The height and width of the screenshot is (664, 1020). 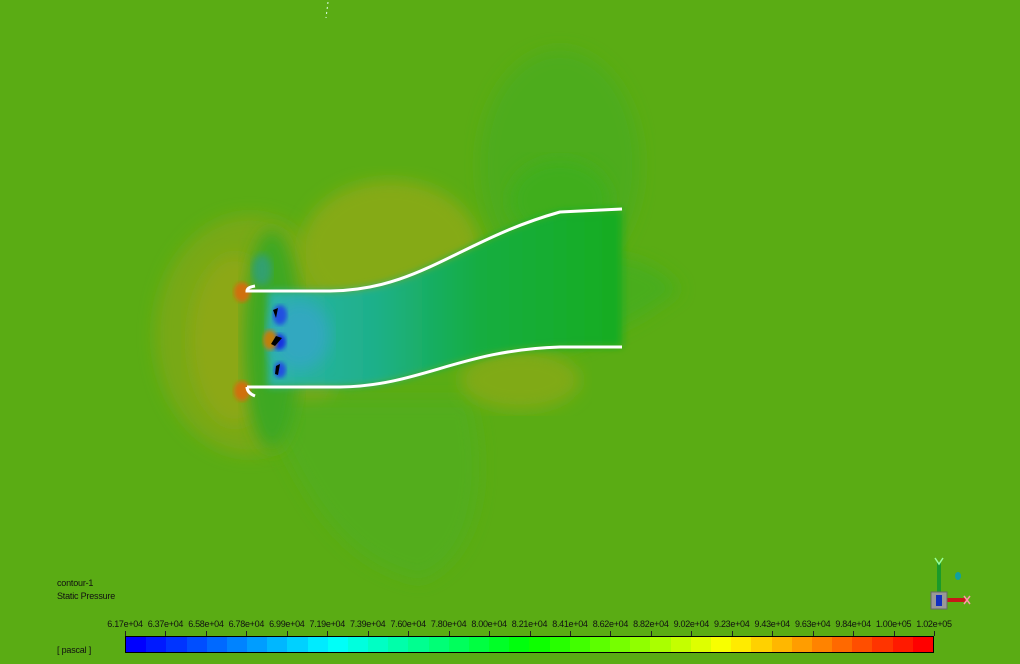 I want to click on legend-title: contour-1, so click(x=75, y=583).